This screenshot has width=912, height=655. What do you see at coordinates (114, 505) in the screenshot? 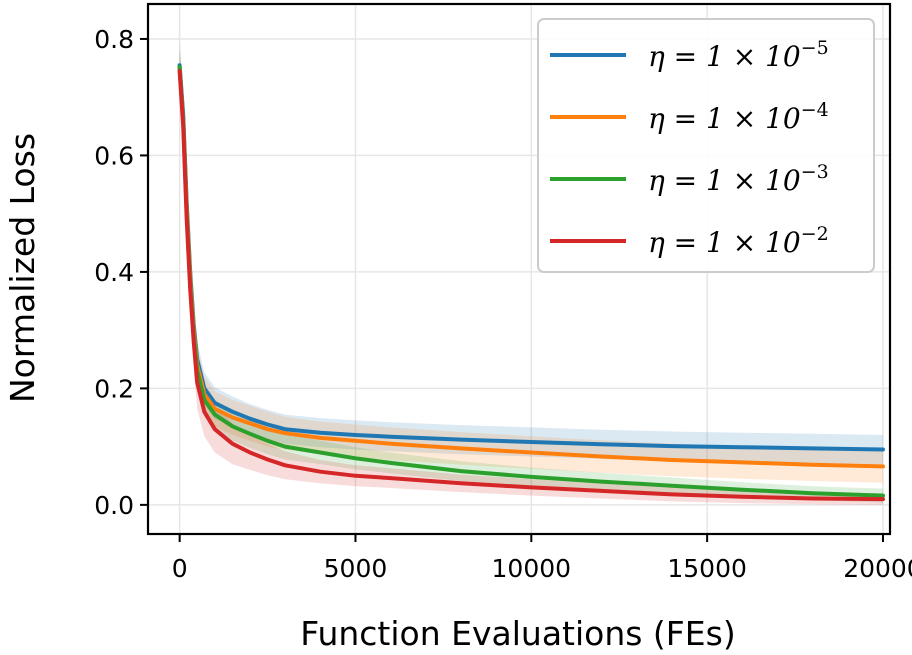
I see `y-tick-label: 0.0` at bounding box center [114, 505].